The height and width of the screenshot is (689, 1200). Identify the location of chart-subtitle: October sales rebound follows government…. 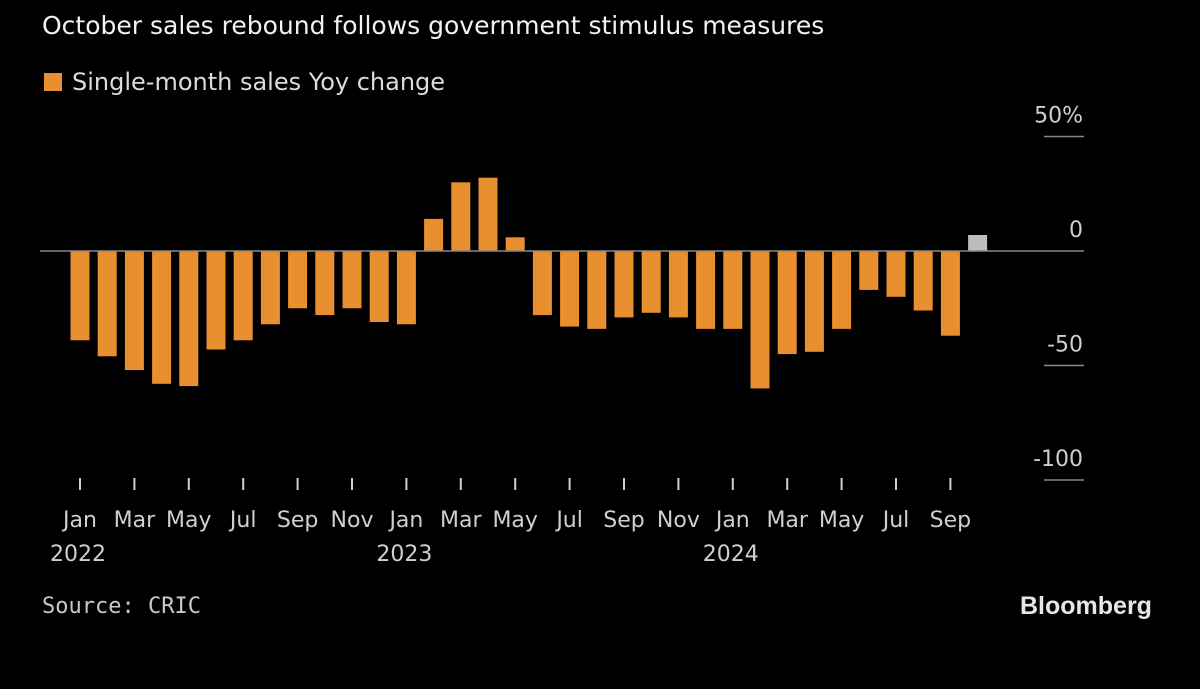
(433, 25).